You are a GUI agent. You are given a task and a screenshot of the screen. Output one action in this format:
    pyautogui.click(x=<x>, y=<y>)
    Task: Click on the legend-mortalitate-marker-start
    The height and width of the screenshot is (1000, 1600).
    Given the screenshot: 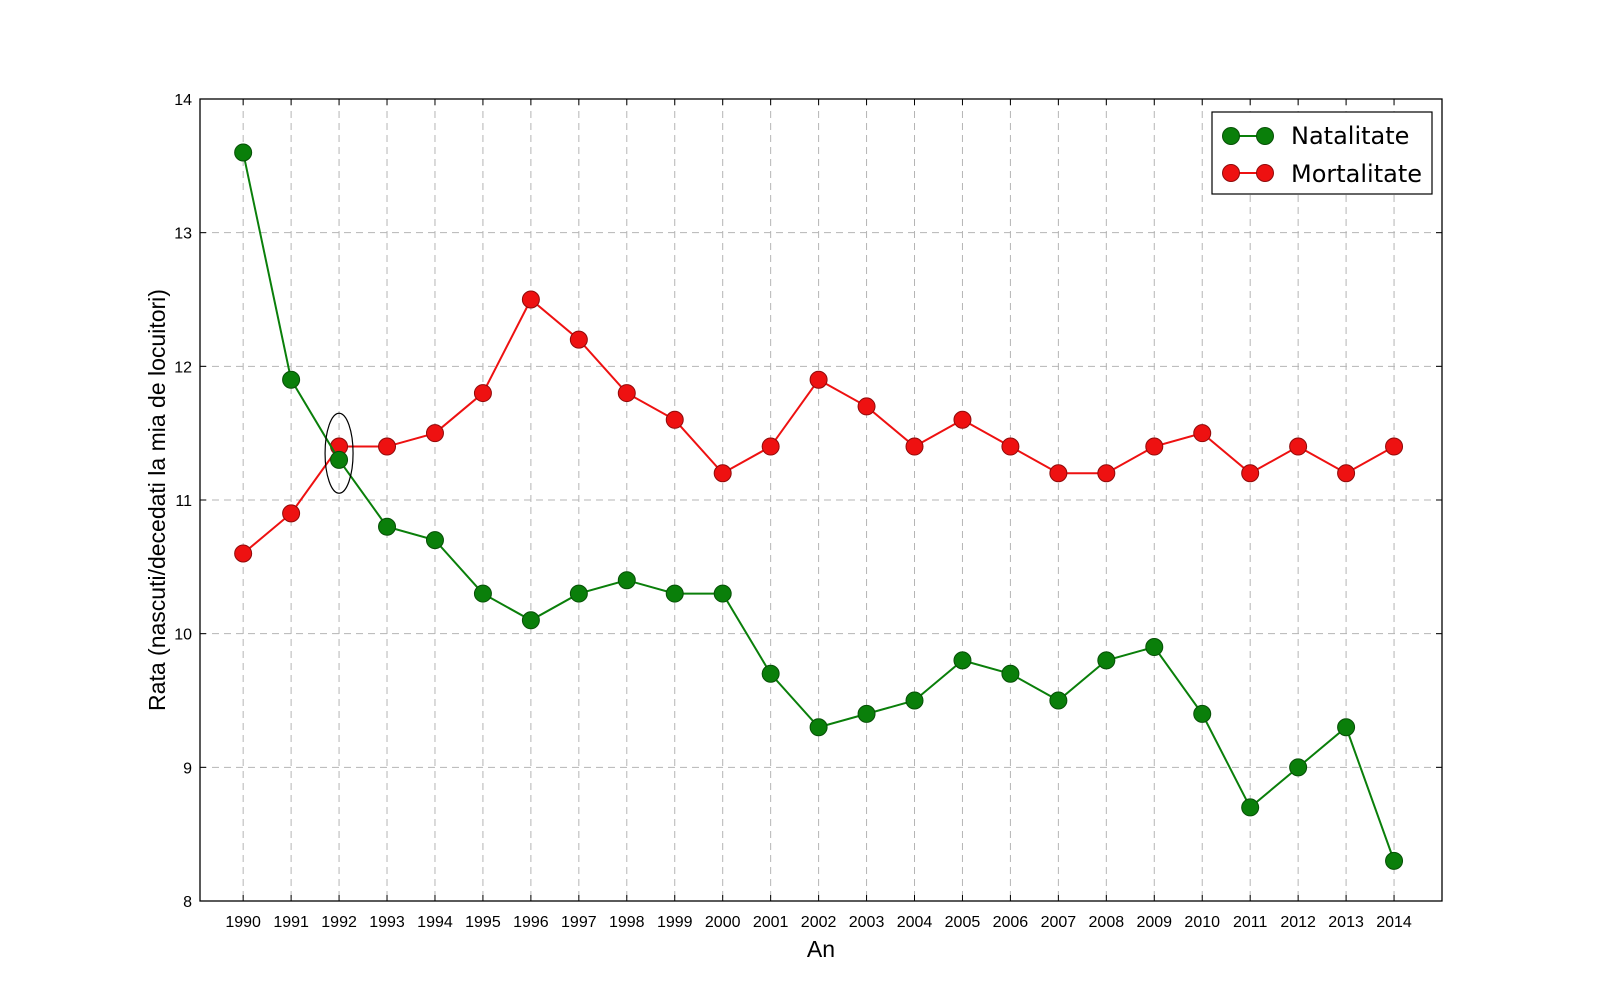 What is the action you would take?
    pyautogui.click(x=1231, y=173)
    